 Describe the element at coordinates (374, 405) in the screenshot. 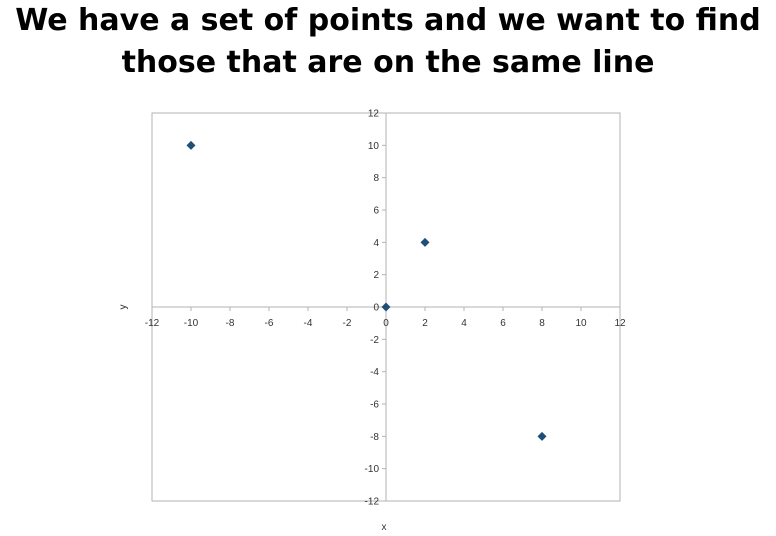

I see `y-tick-label: -6` at that location.